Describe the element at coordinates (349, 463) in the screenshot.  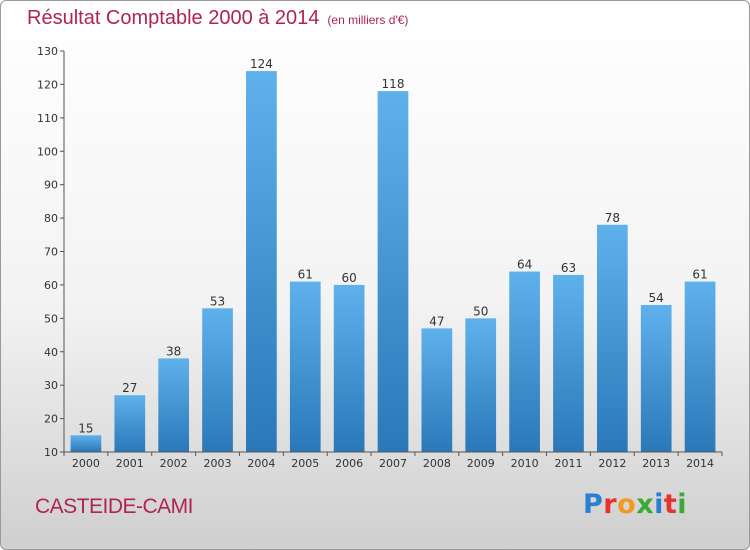
I see `x-tick-label-2006: 2006` at that location.